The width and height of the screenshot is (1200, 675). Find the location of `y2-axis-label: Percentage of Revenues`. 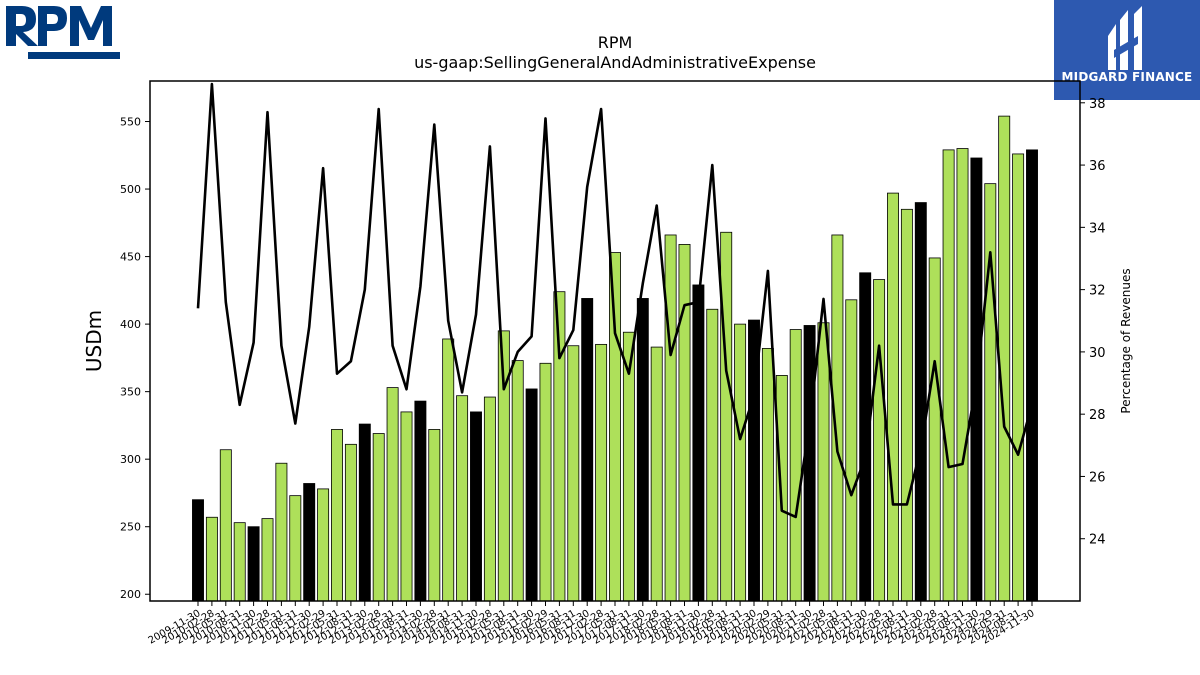

y2-axis-label: Percentage of Revenues is located at coordinates (1126, 340).